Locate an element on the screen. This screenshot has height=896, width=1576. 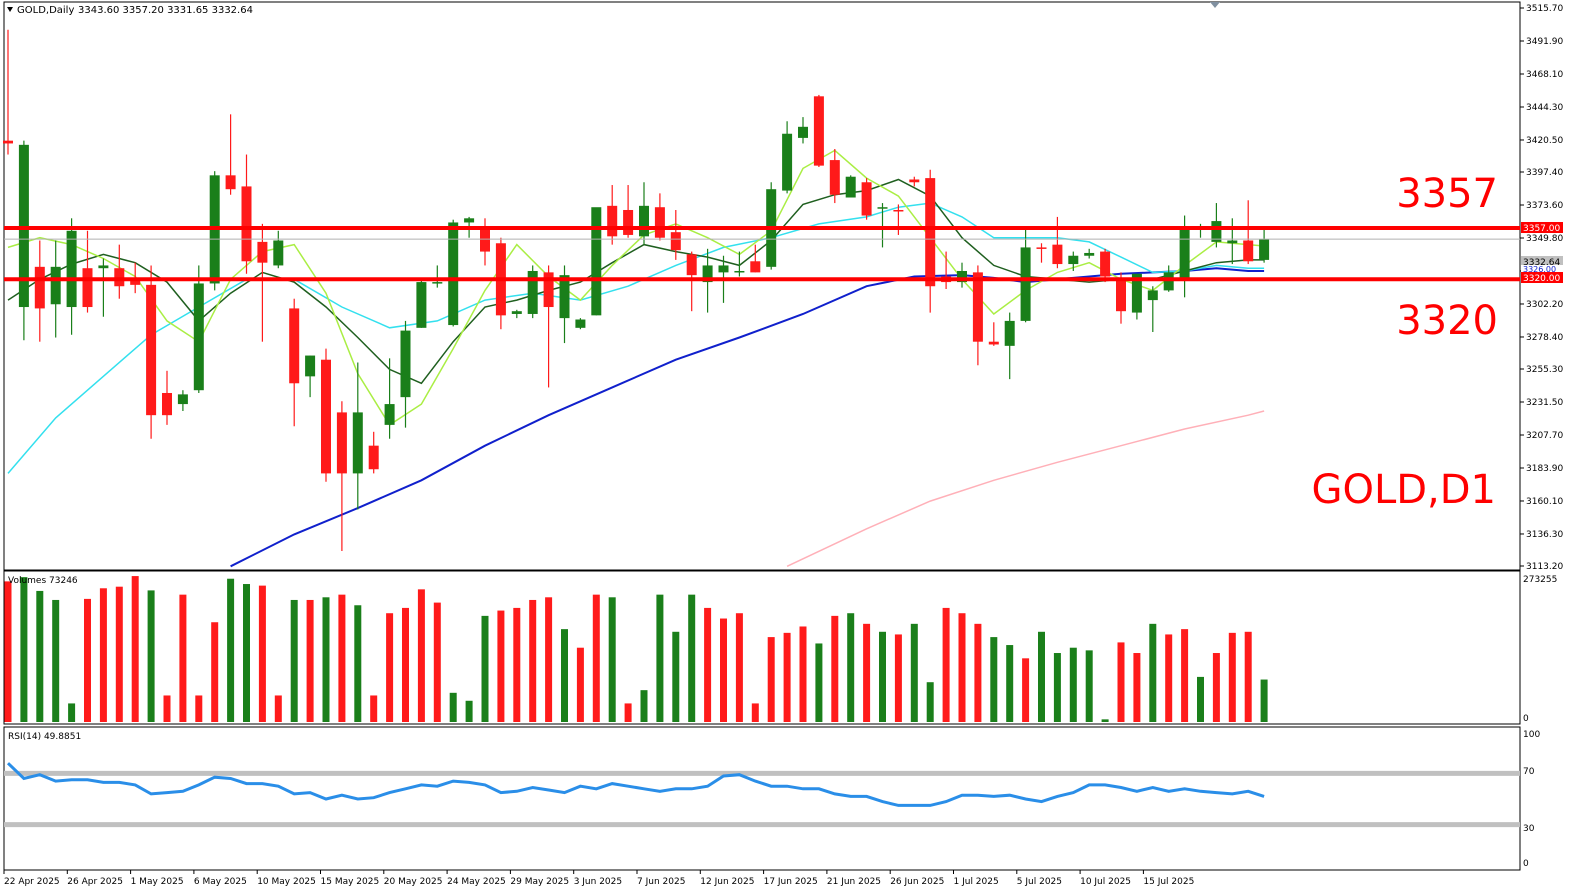
x-tick-label: 1 Jul 2025 is located at coordinates (976, 882).